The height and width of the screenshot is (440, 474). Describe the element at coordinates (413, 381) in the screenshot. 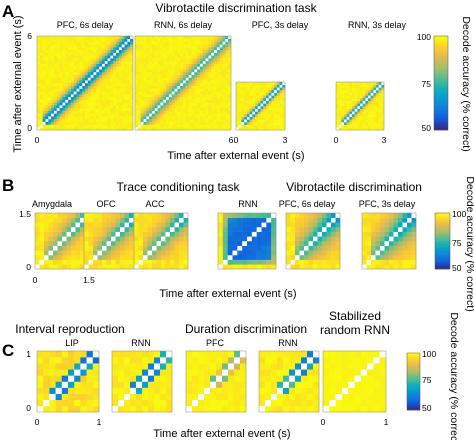

I see `colorbar-c` at that location.